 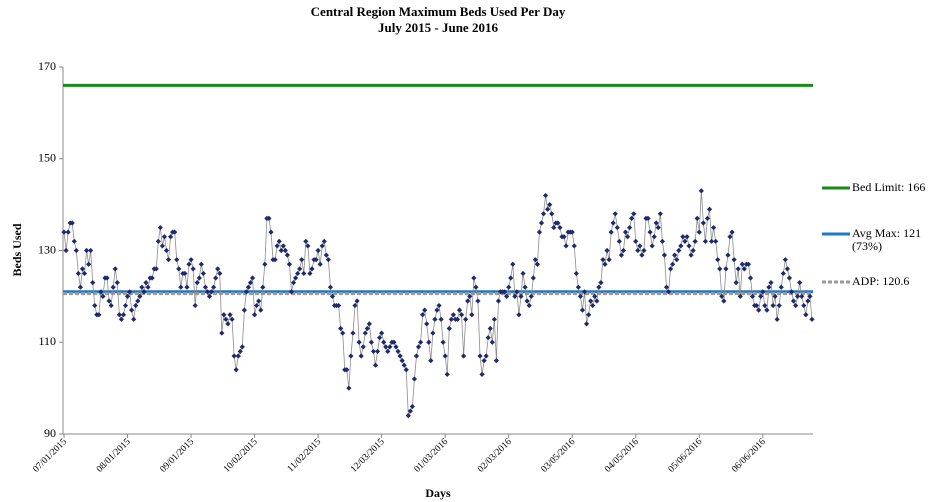 What do you see at coordinates (241, 456) in the screenshot?
I see `x-tick-label: 10/02/2015` at bounding box center [241, 456].